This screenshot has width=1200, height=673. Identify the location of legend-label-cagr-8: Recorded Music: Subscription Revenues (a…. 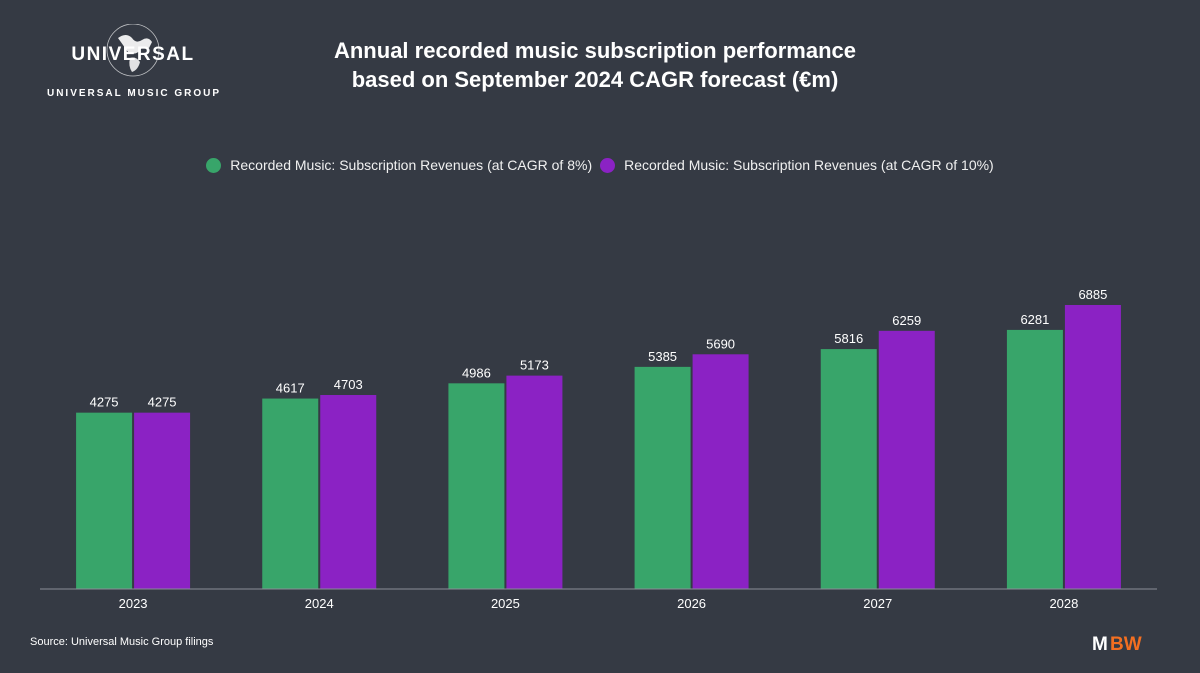
(411, 165).